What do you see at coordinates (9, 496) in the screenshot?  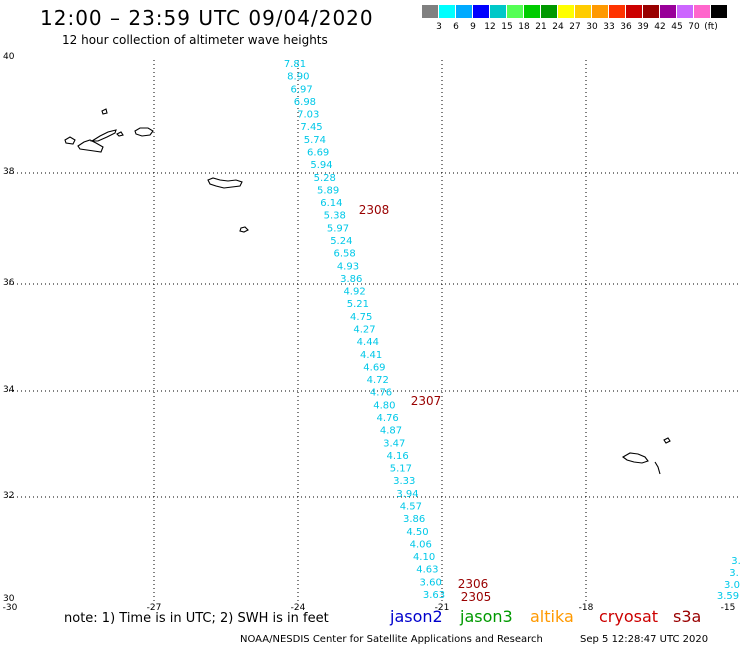 I see `latitude-label: 32` at bounding box center [9, 496].